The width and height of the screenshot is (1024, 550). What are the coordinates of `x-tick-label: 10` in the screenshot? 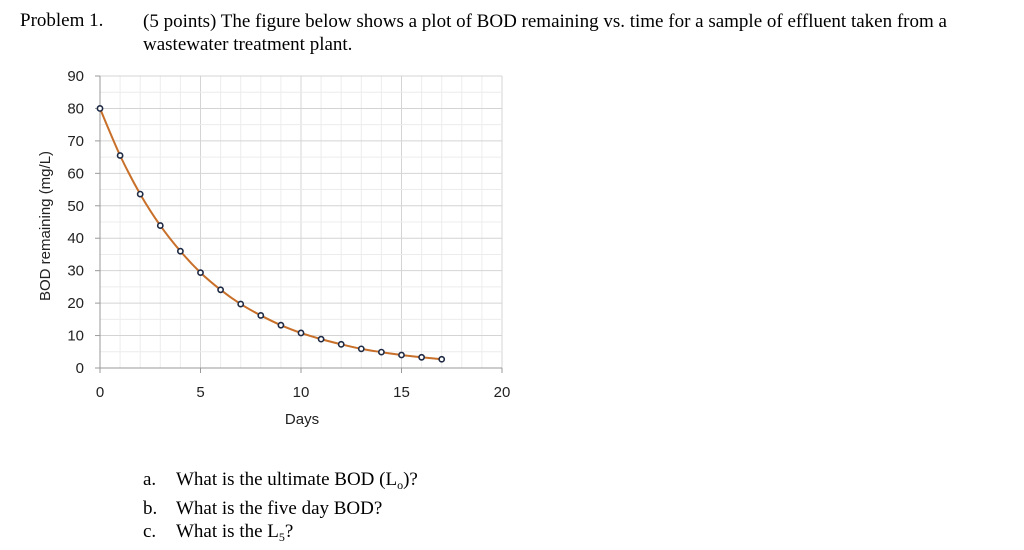 It's located at (301, 392).